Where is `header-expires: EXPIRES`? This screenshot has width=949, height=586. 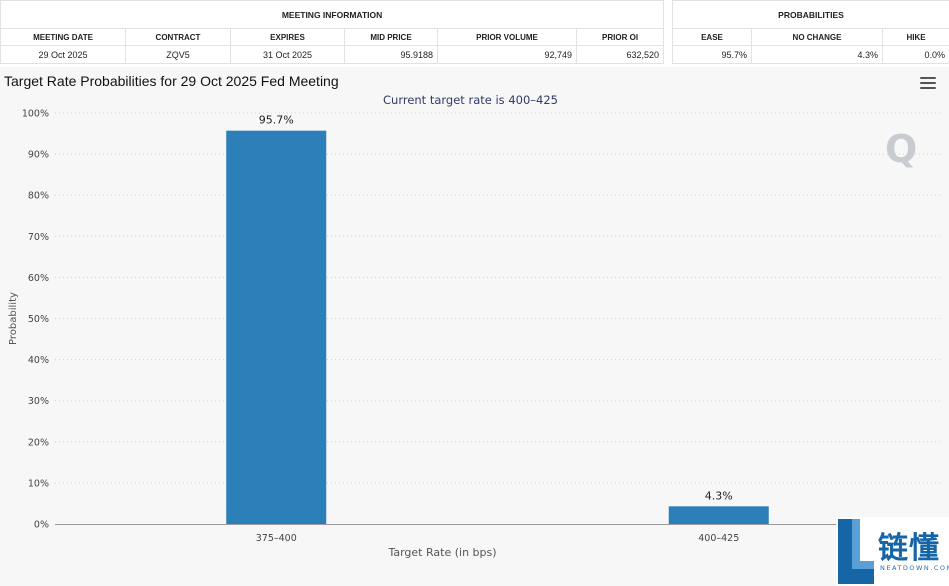
header-expires: EXPIRES is located at coordinates (287, 37).